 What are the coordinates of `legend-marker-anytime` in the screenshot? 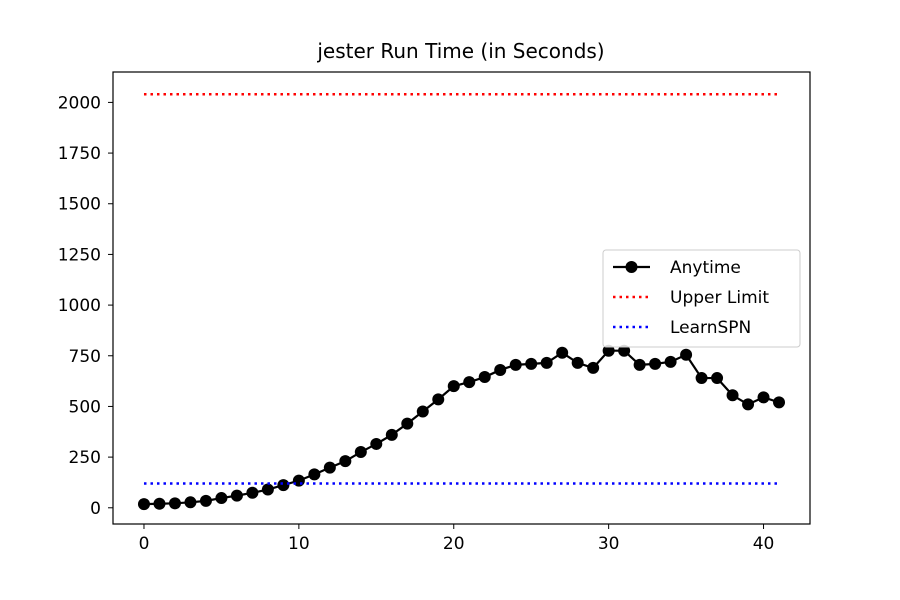 It's located at (631, 267).